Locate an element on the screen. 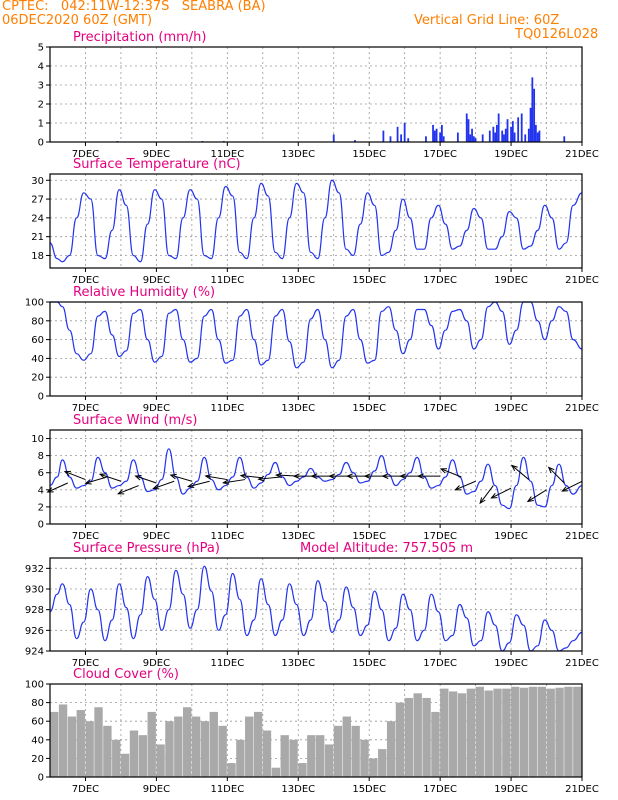 The image size is (618, 800). panel-title: Precipitation (mm/h) is located at coordinates (139, 37).